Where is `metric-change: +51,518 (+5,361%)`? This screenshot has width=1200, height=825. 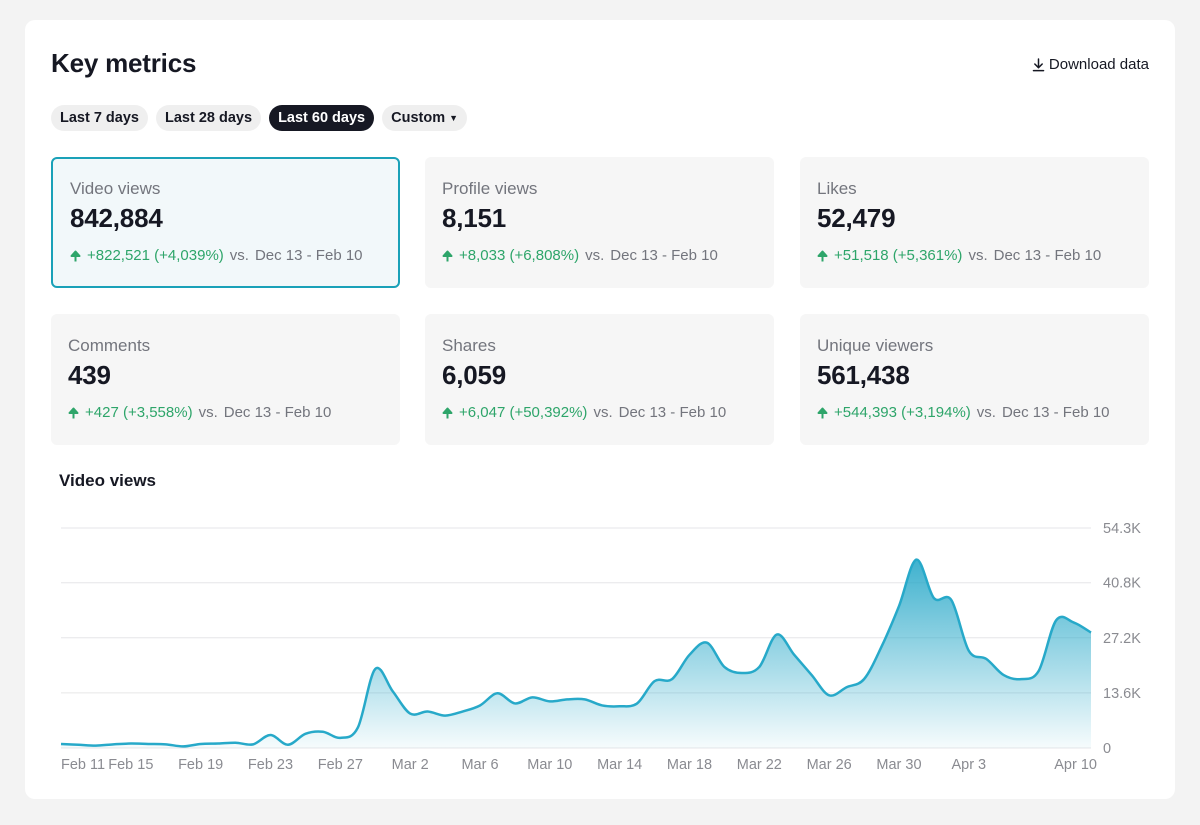
metric-change: +51,518 (+5,361%) is located at coordinates (898, 255).